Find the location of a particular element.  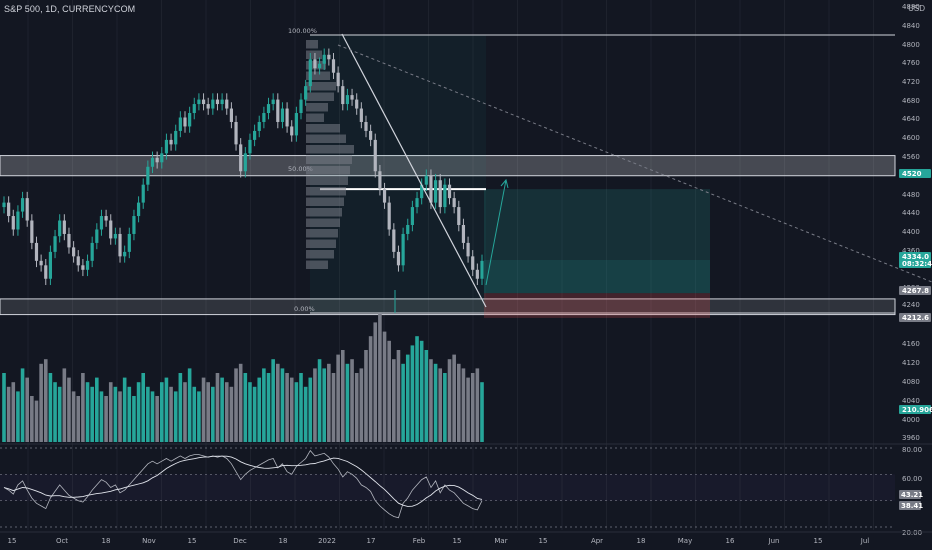

rsi-badge-label: 43.21 is located at coordinates (912, 495).